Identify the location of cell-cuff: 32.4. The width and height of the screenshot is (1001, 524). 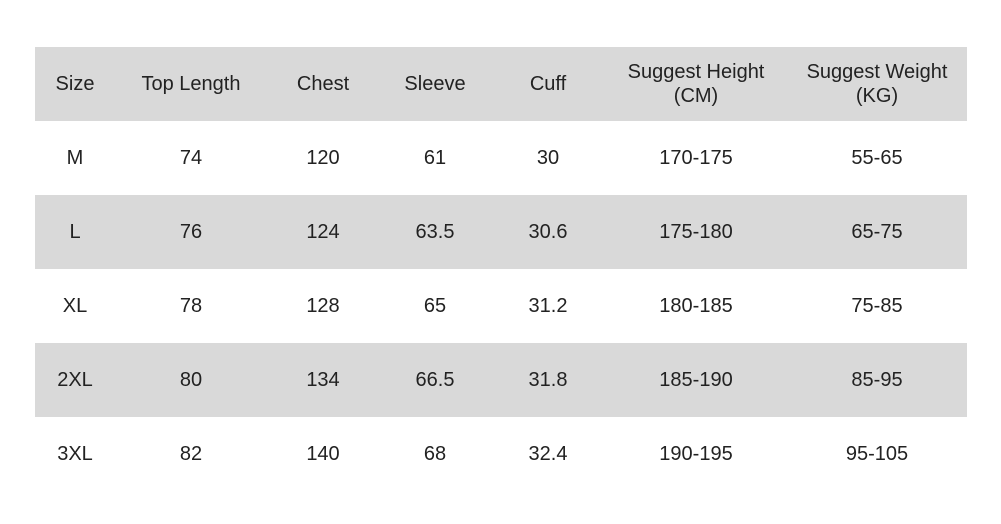
(548, 454).